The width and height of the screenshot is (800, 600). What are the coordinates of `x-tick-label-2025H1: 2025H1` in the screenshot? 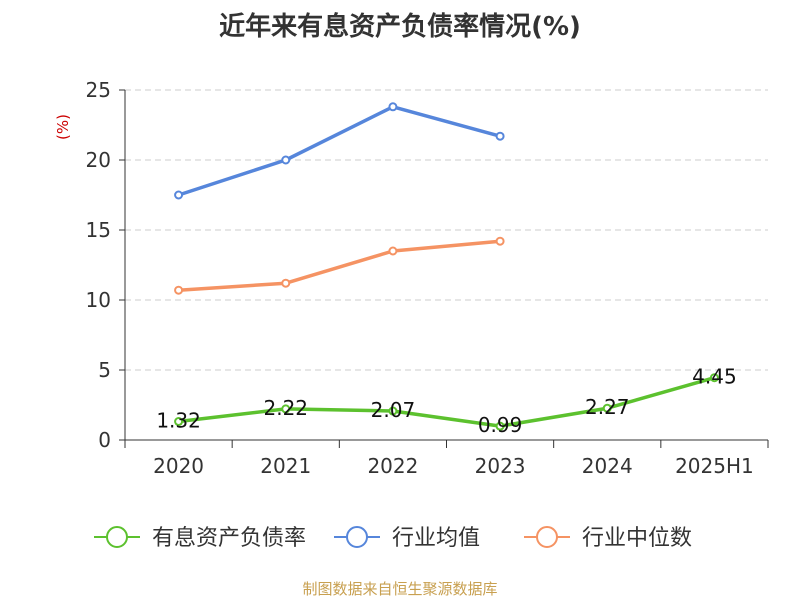 It's located at (714, 466).